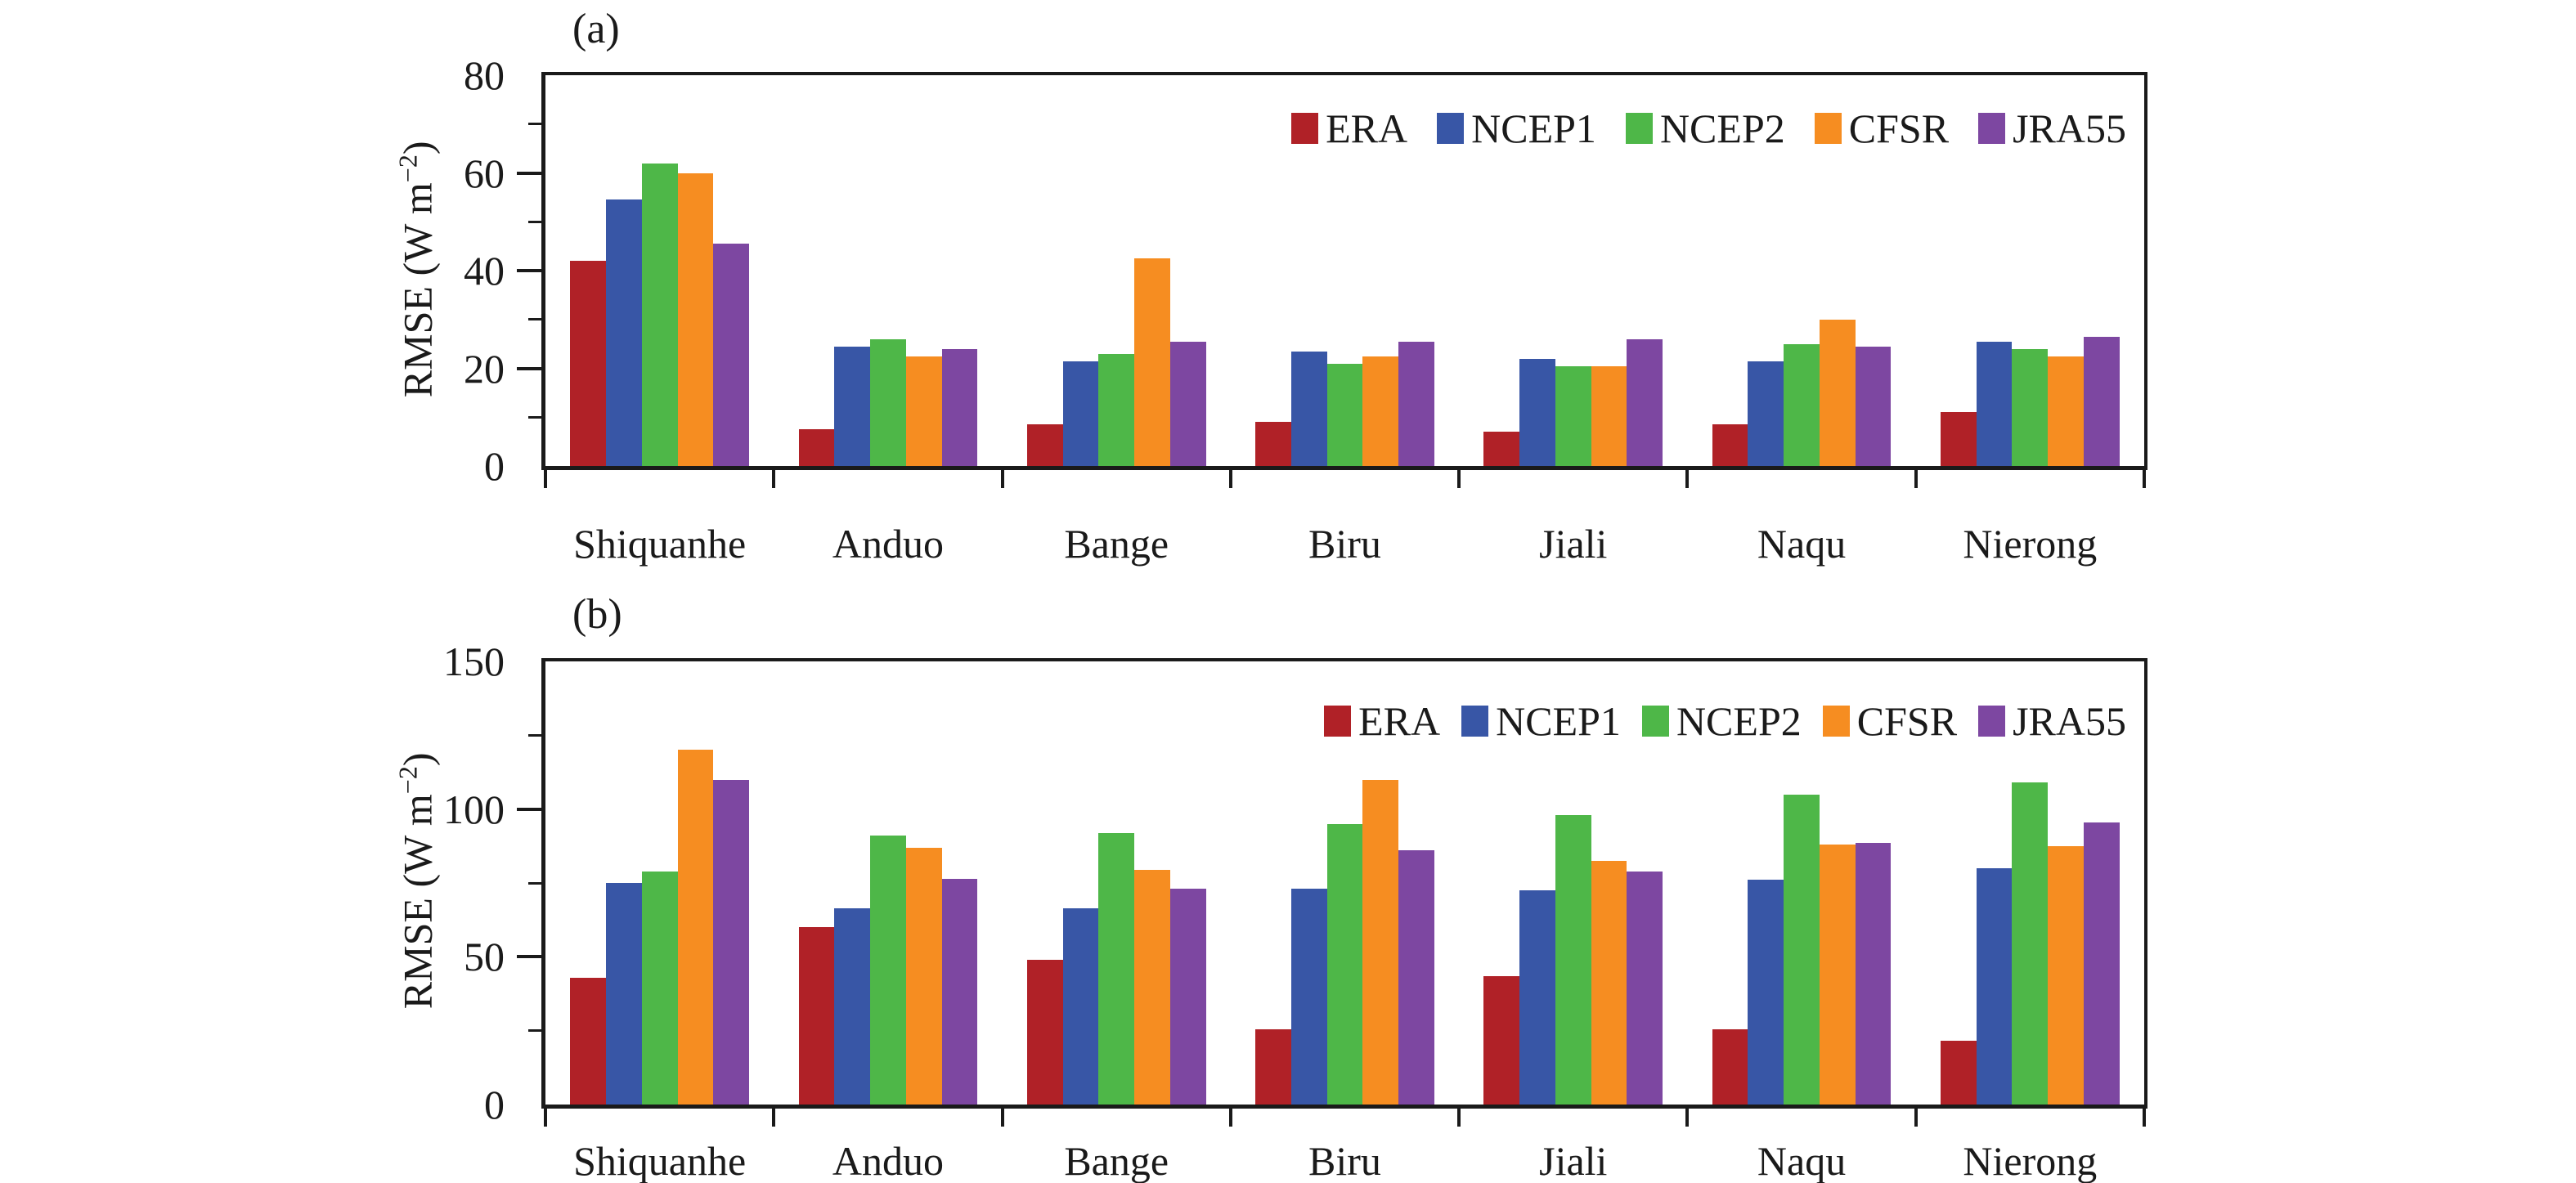 This screenshot has height=1183, width=2576. I want to click on legend-item-era: ERA, so click(1349, 128).